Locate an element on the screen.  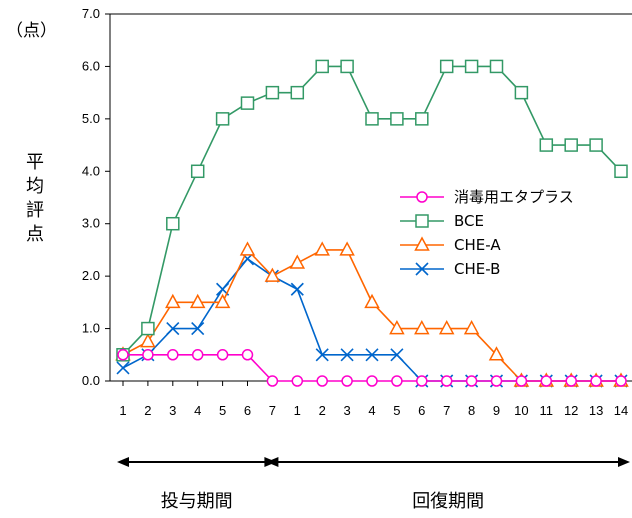
y-axis-label-char: 平 is located at coordinates (35, 162).